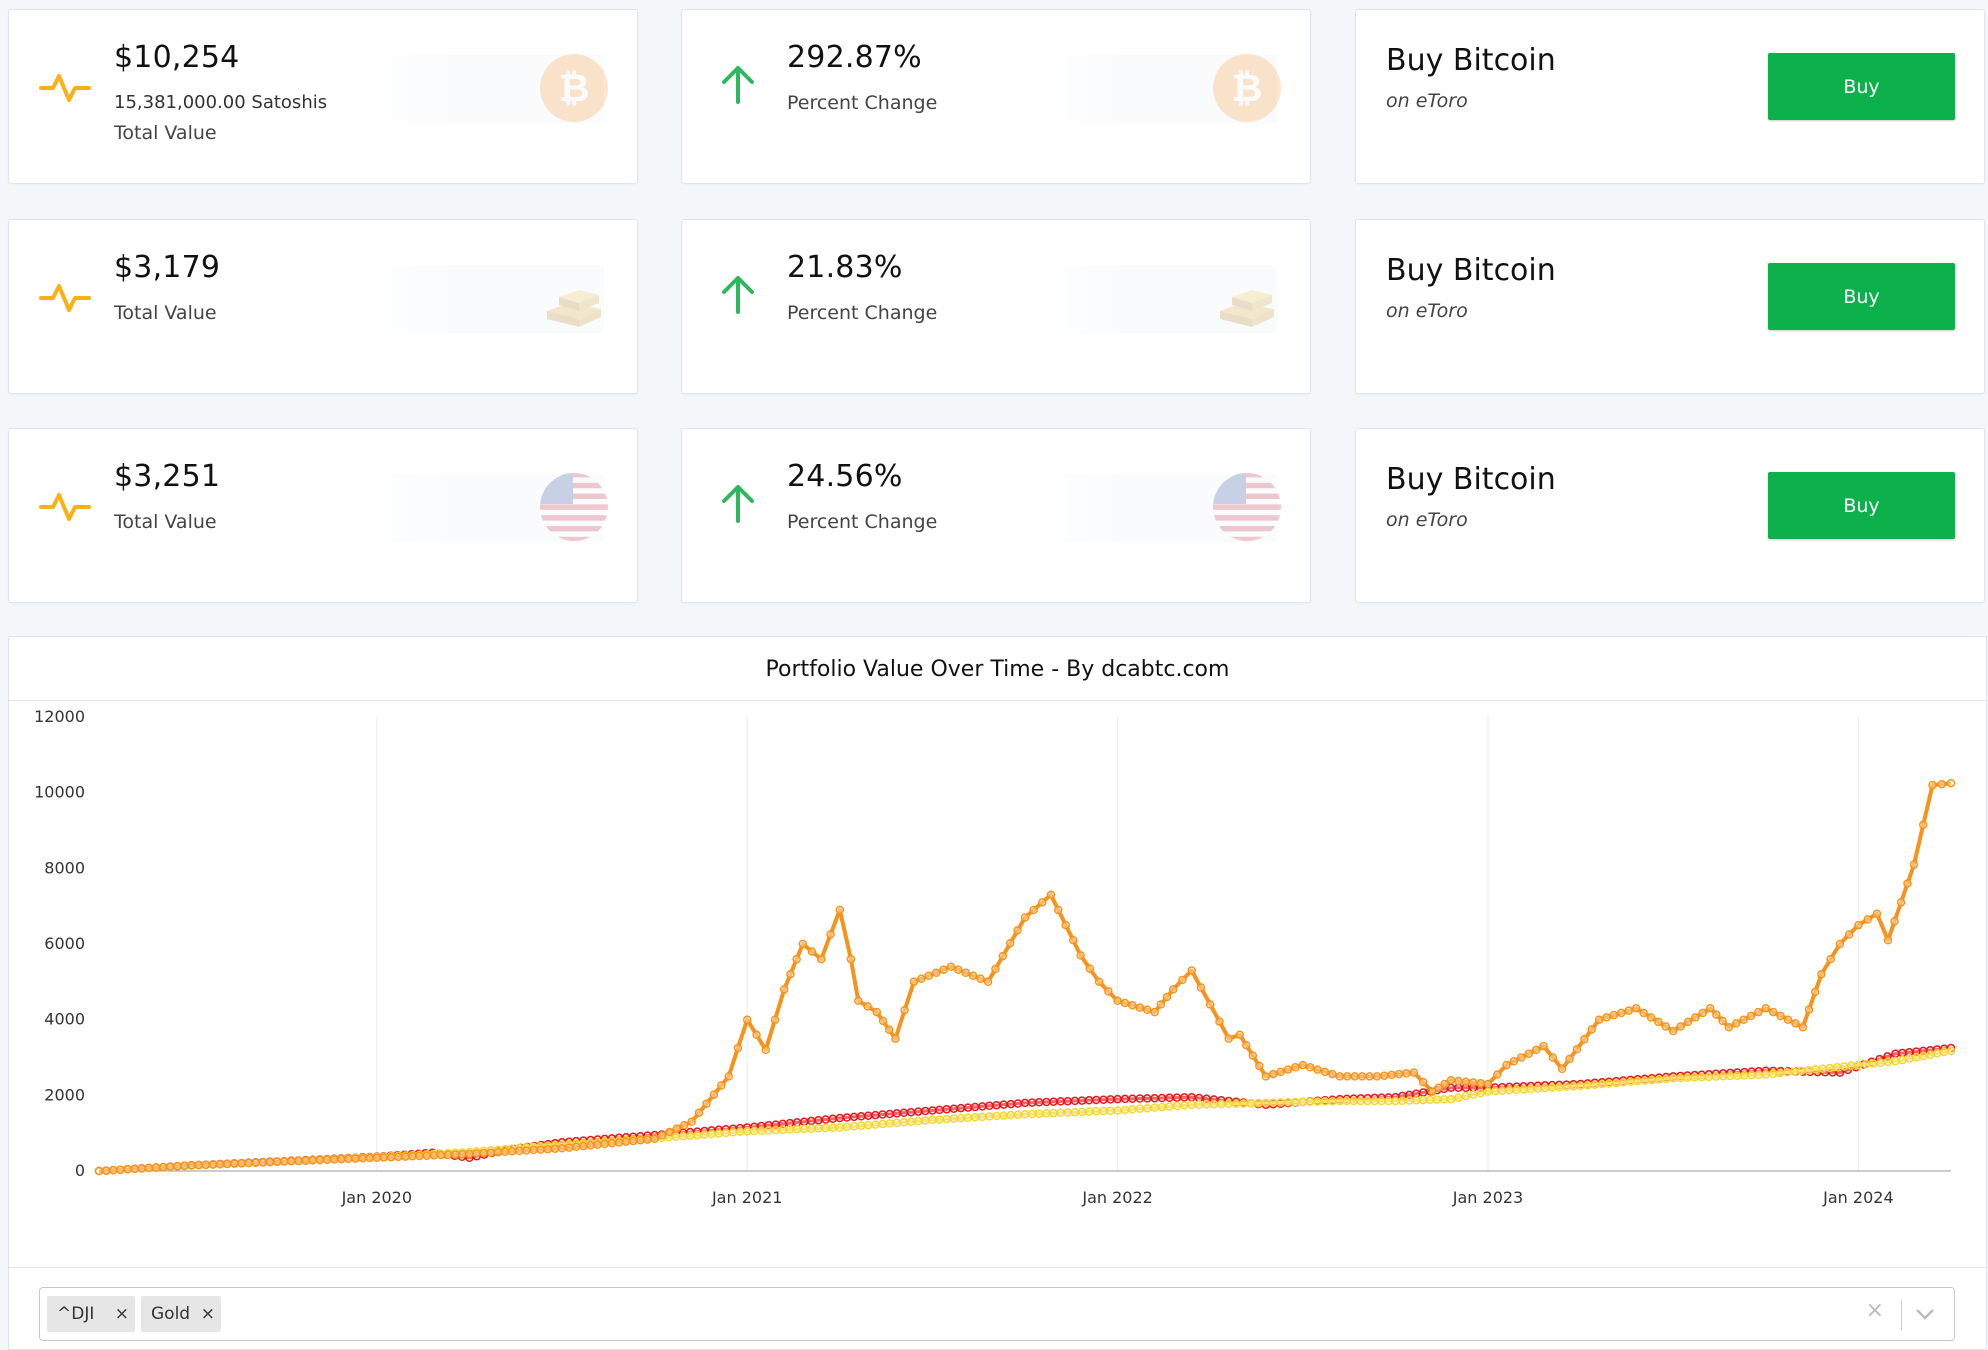 The width and height of the screenshot is (1988, 1350). What do you see at coordinates (1670, 96) in the screenshot?
I see `buy-bitcoin-card: Buy Bitcoin on eToro Buy` at bounding box center [1670, 96].